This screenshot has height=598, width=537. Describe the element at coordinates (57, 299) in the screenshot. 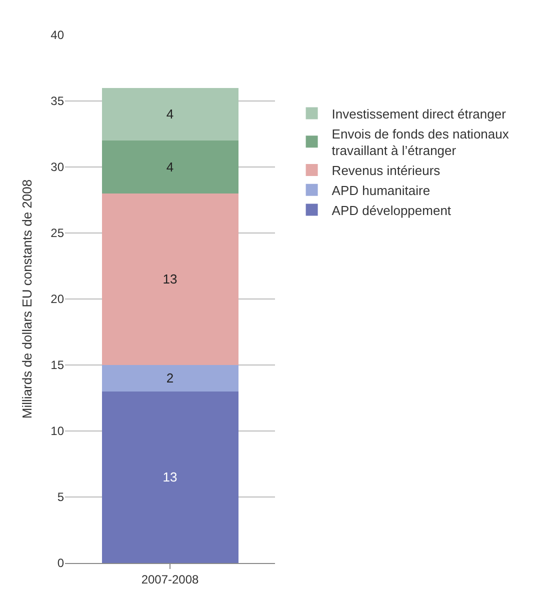

I see `y-tick-label: 20` at that location.